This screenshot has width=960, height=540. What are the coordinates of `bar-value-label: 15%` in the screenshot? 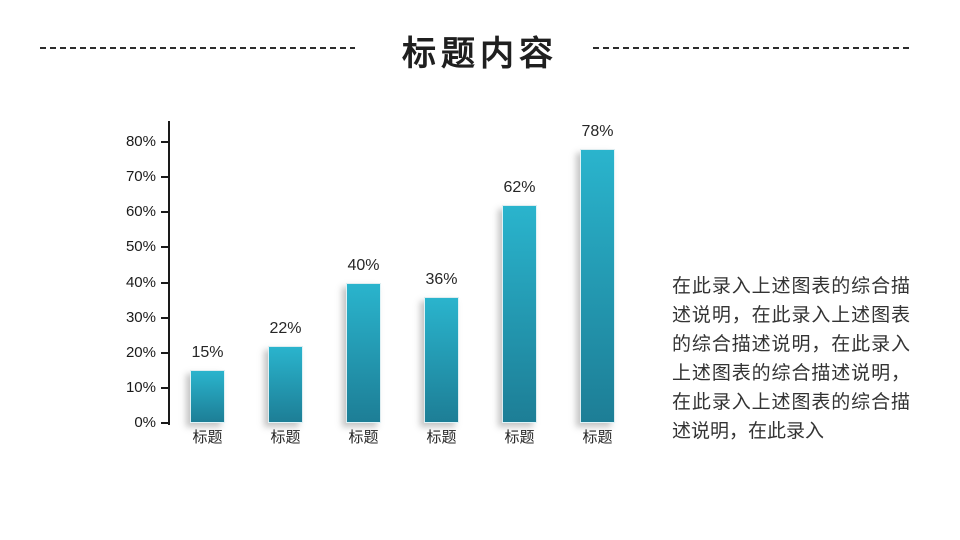 It's located at (207, 353).